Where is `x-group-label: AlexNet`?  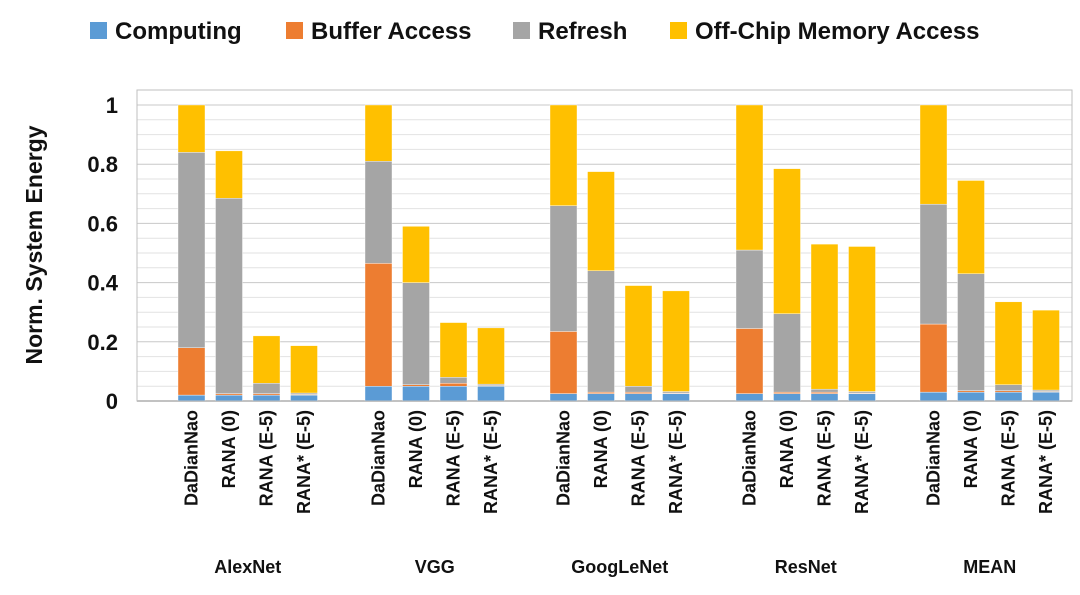 x-group-label: AlexNet is located at coordinates (247, 567).